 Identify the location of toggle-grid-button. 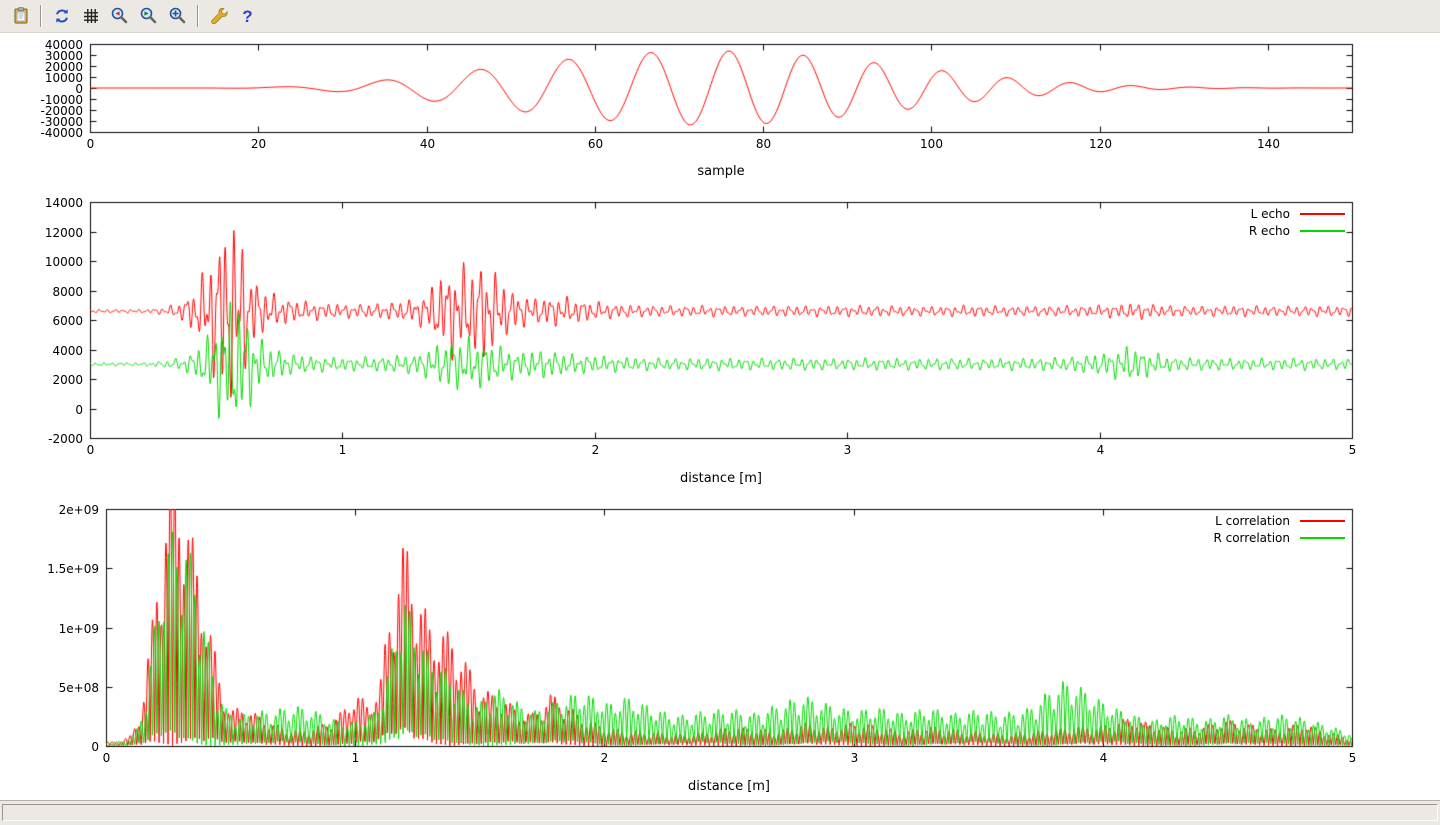
(90, 16).